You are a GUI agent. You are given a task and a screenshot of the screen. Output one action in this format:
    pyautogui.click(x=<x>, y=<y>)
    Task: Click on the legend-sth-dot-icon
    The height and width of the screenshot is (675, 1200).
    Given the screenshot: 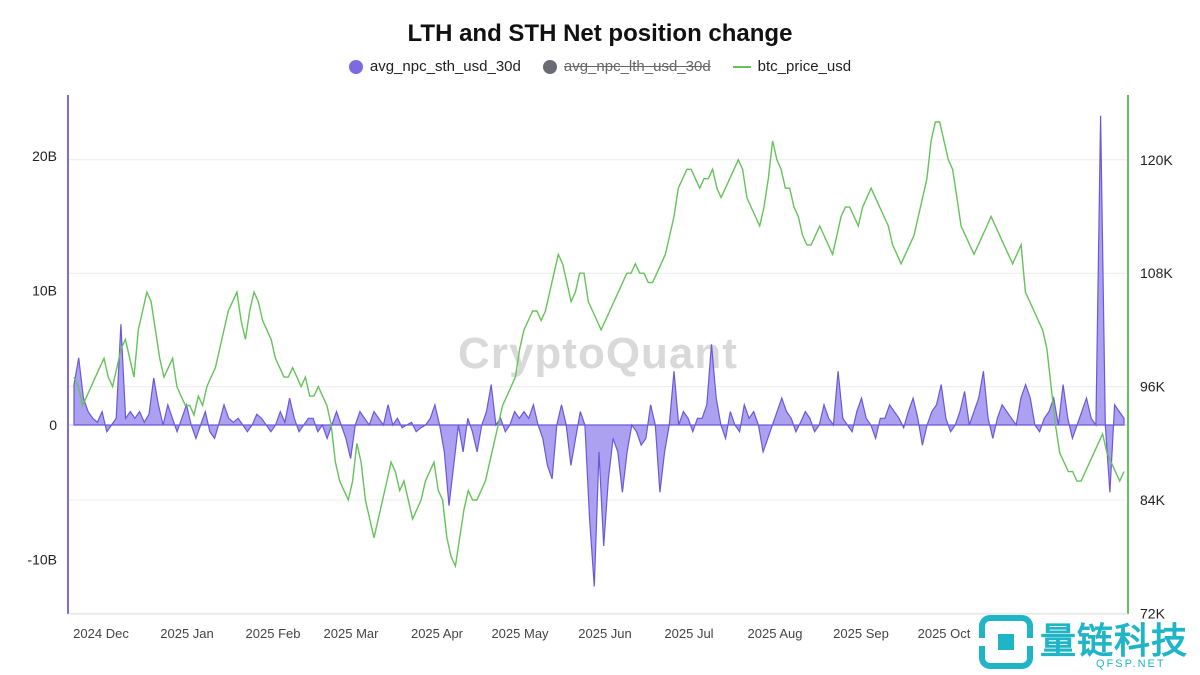 What is the action you would take?
    pyautogui.click(x=355, y=66)
    